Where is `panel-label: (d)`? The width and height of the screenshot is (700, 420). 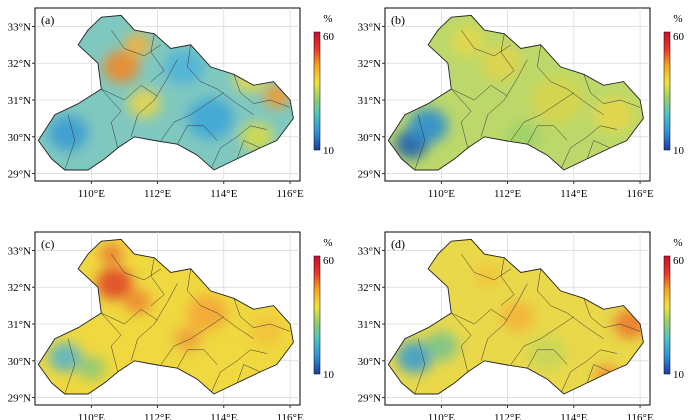
panel-label: (d) is located at coordinates (398, 244).